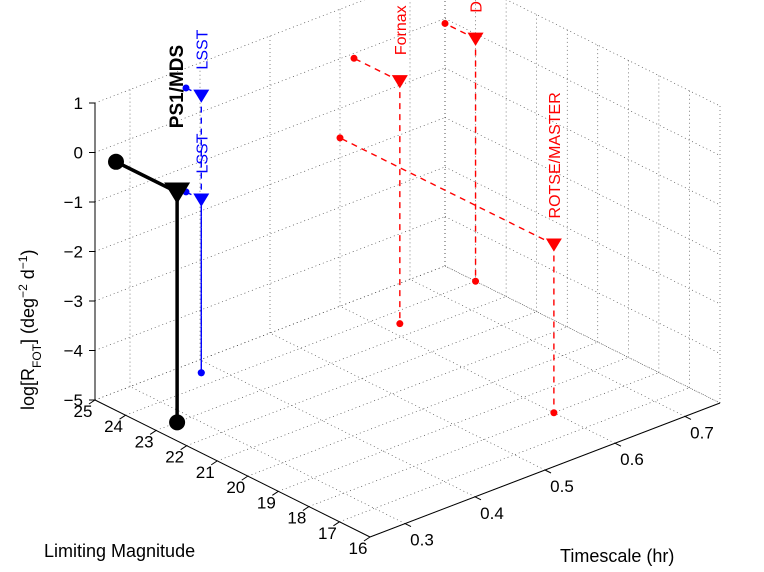  Describe the element at coordinates (73, 351) in the screenshot. I see `z-tick-label: −4` at that location.